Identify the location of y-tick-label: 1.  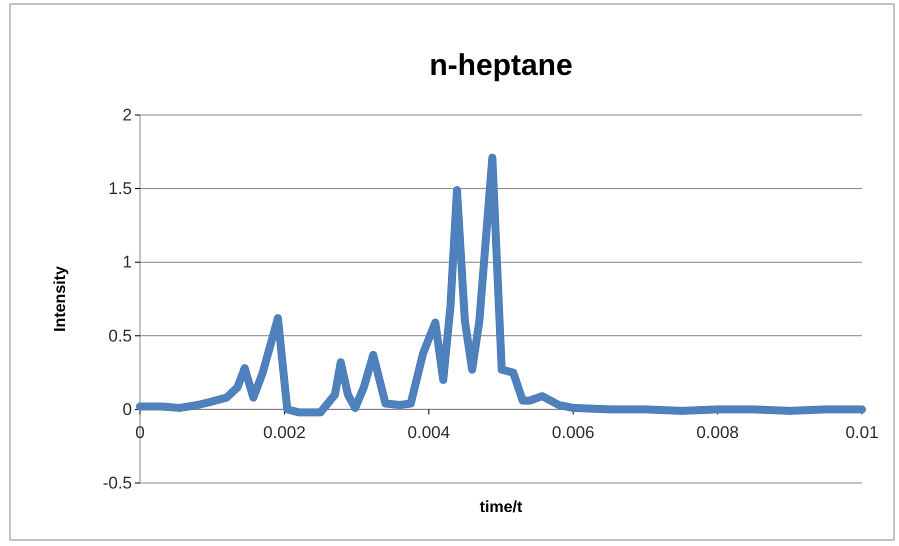
(127, 262).